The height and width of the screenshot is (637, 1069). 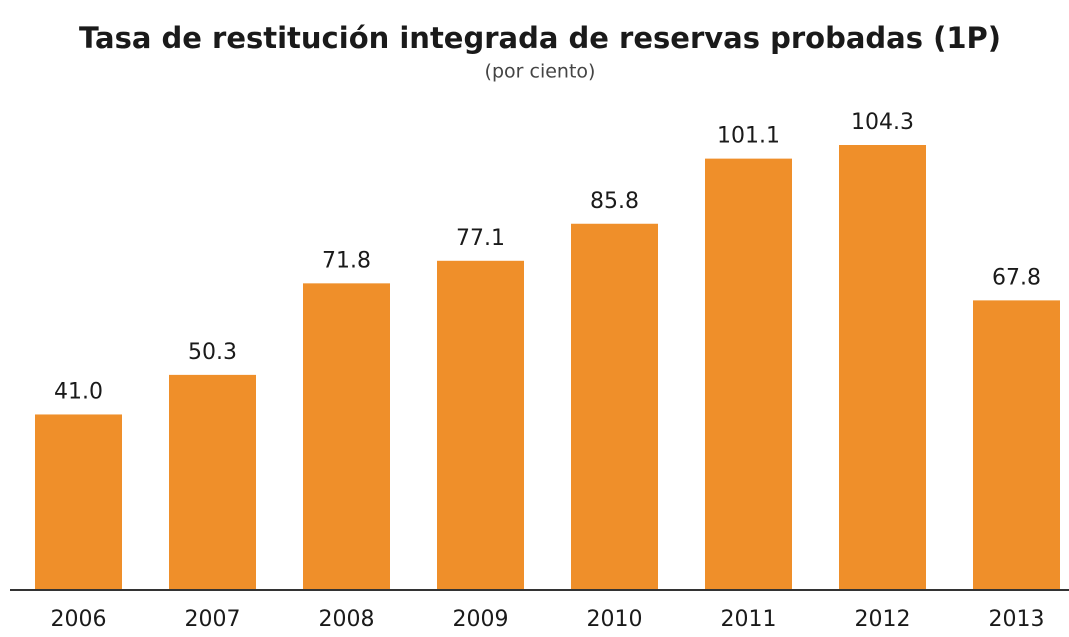 What do you see at coordinates (481, 619) in the screenshot?
I see `x-tick-label: 2009` at bounding box center [481, 619].